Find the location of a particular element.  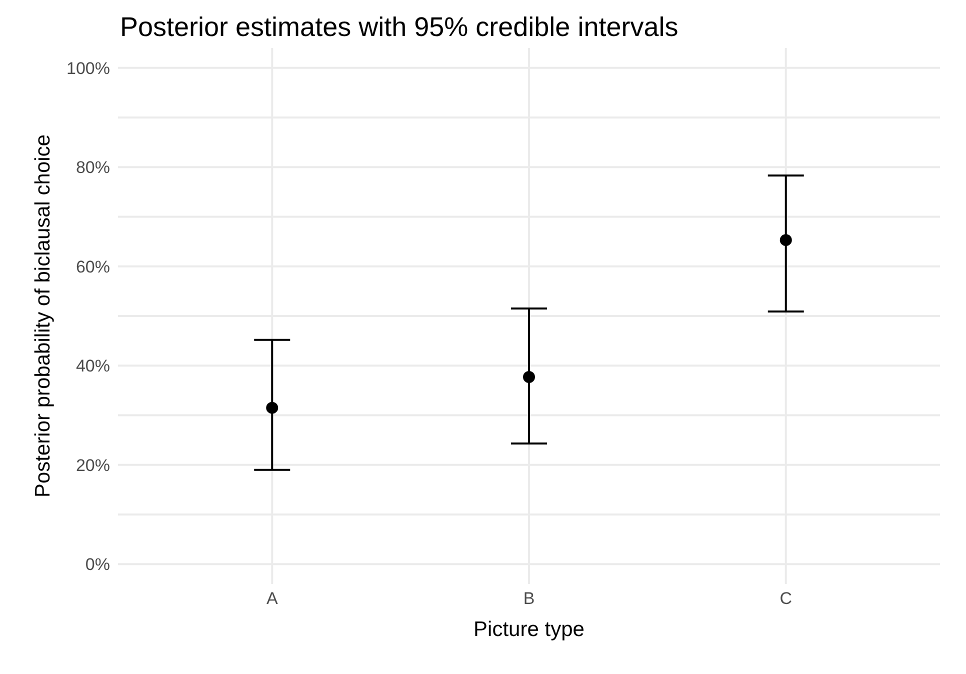

y-tick-label: 0% is located at coordinates (97, 564).